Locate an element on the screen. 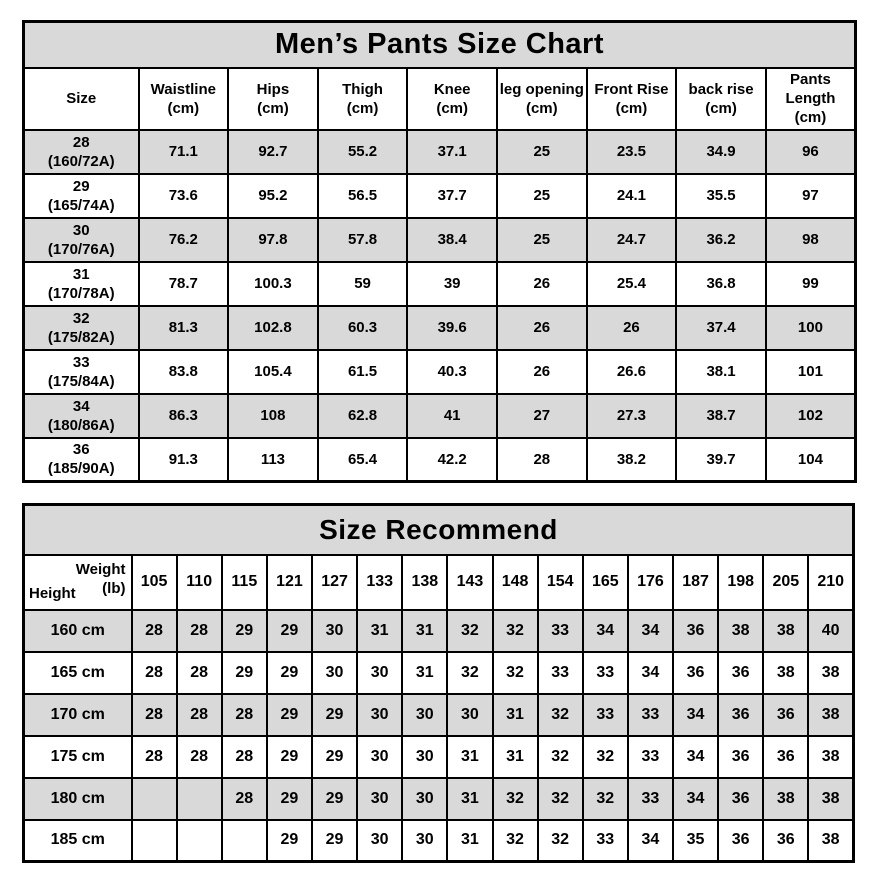 This screenshot has width=880, height=891. recommend-size-cell is located at coordinates (154, 840).